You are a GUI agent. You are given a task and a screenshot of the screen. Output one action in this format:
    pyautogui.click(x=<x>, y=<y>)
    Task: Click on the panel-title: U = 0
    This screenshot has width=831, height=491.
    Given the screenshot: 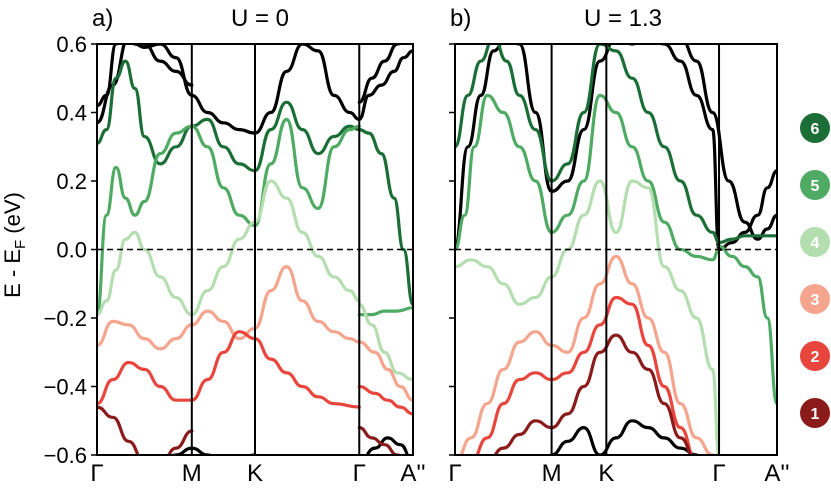 What is the action you would take?
    pyautogui.click(x=260, y=18)
    